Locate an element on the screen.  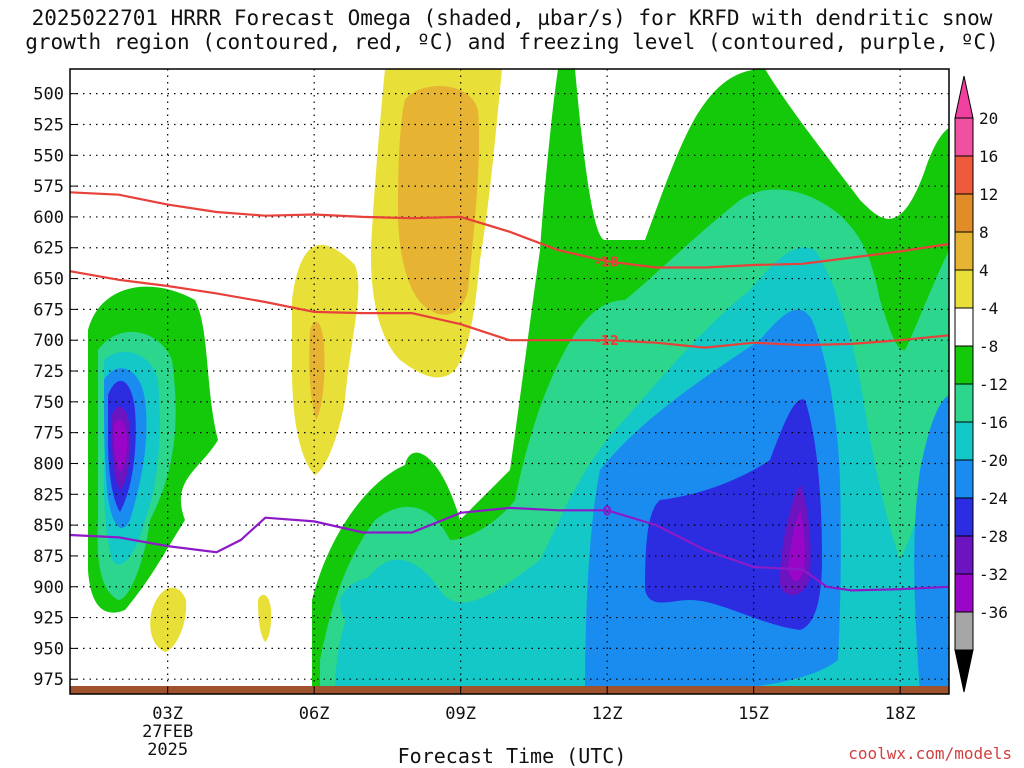
y-tick-label: 725 is located at coordinates (48, 372).